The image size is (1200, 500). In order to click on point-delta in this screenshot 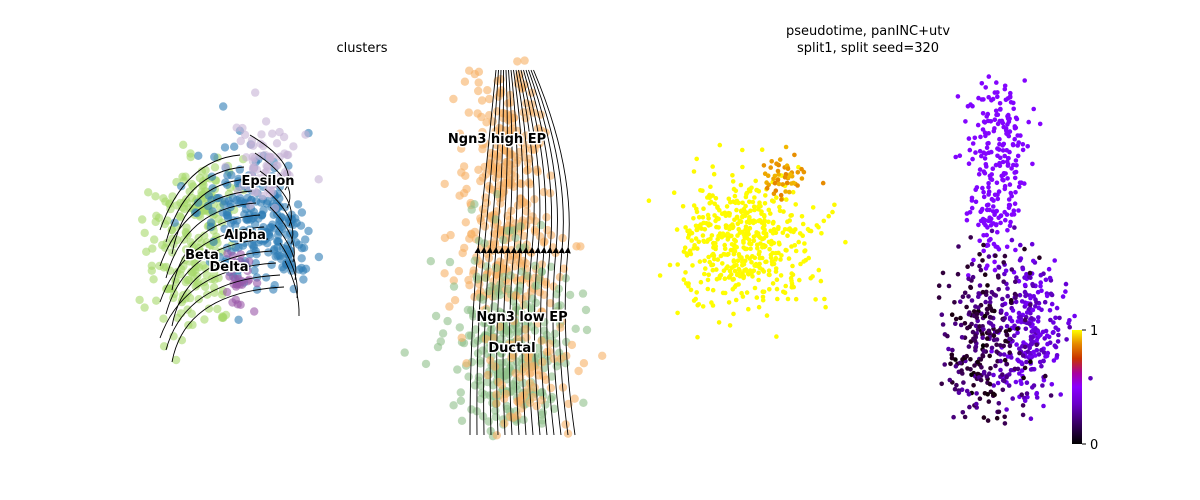, I will do `click(241, 234)`.